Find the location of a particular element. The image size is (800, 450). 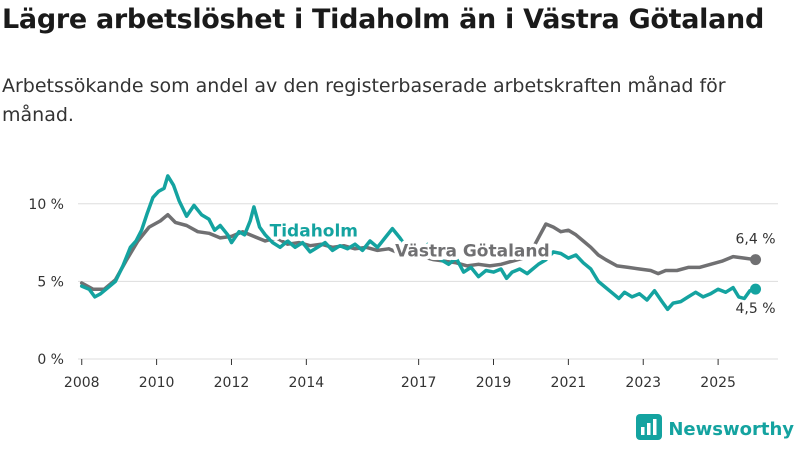

brand-name: Newsworthy is located at coordinates (731, 429).